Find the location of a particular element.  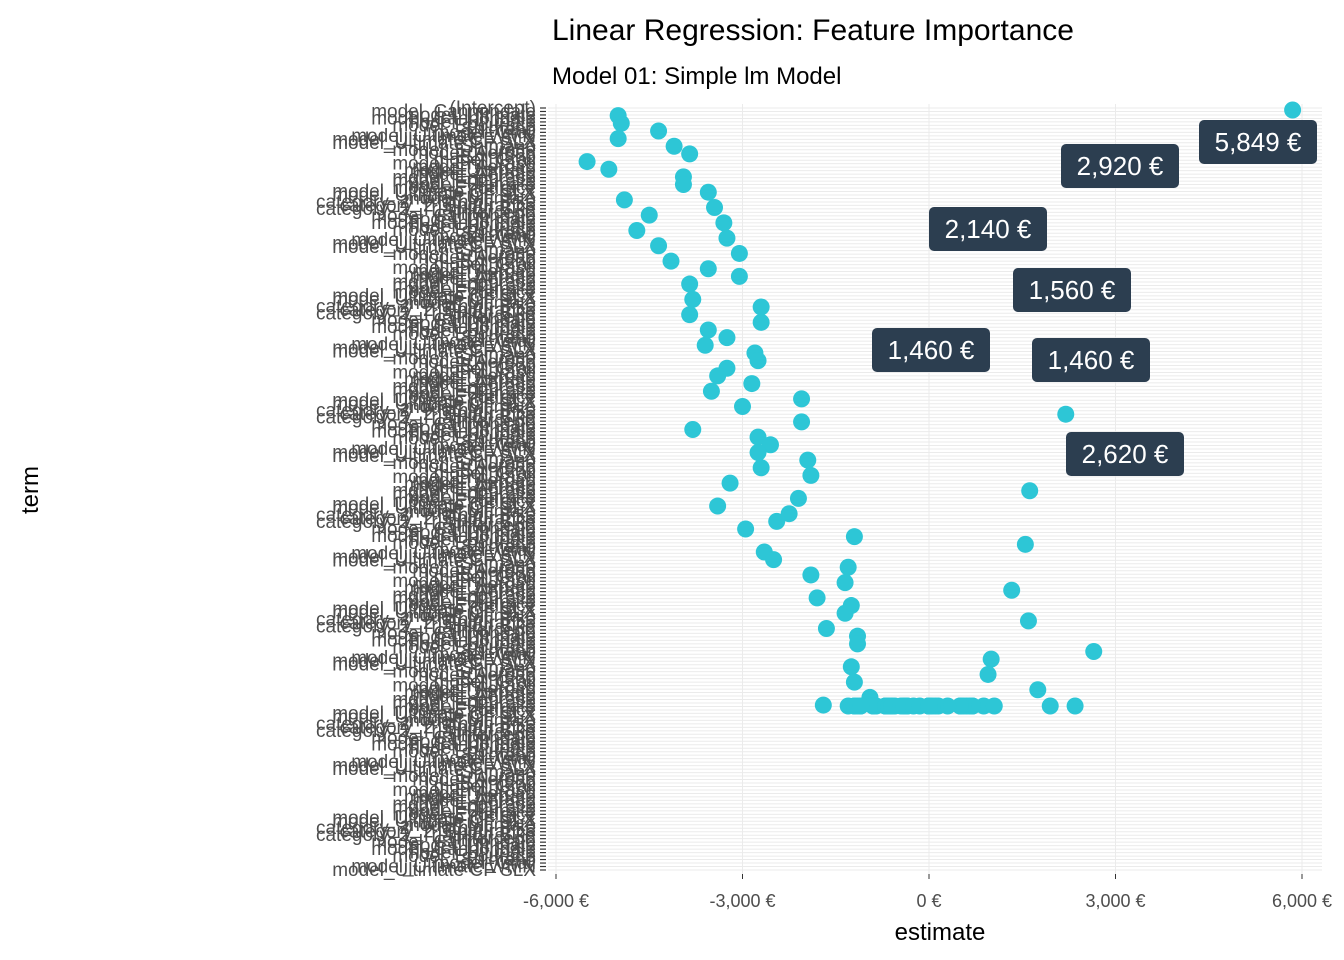

value-label: 1,460 € is located at coordinates (931, 350).